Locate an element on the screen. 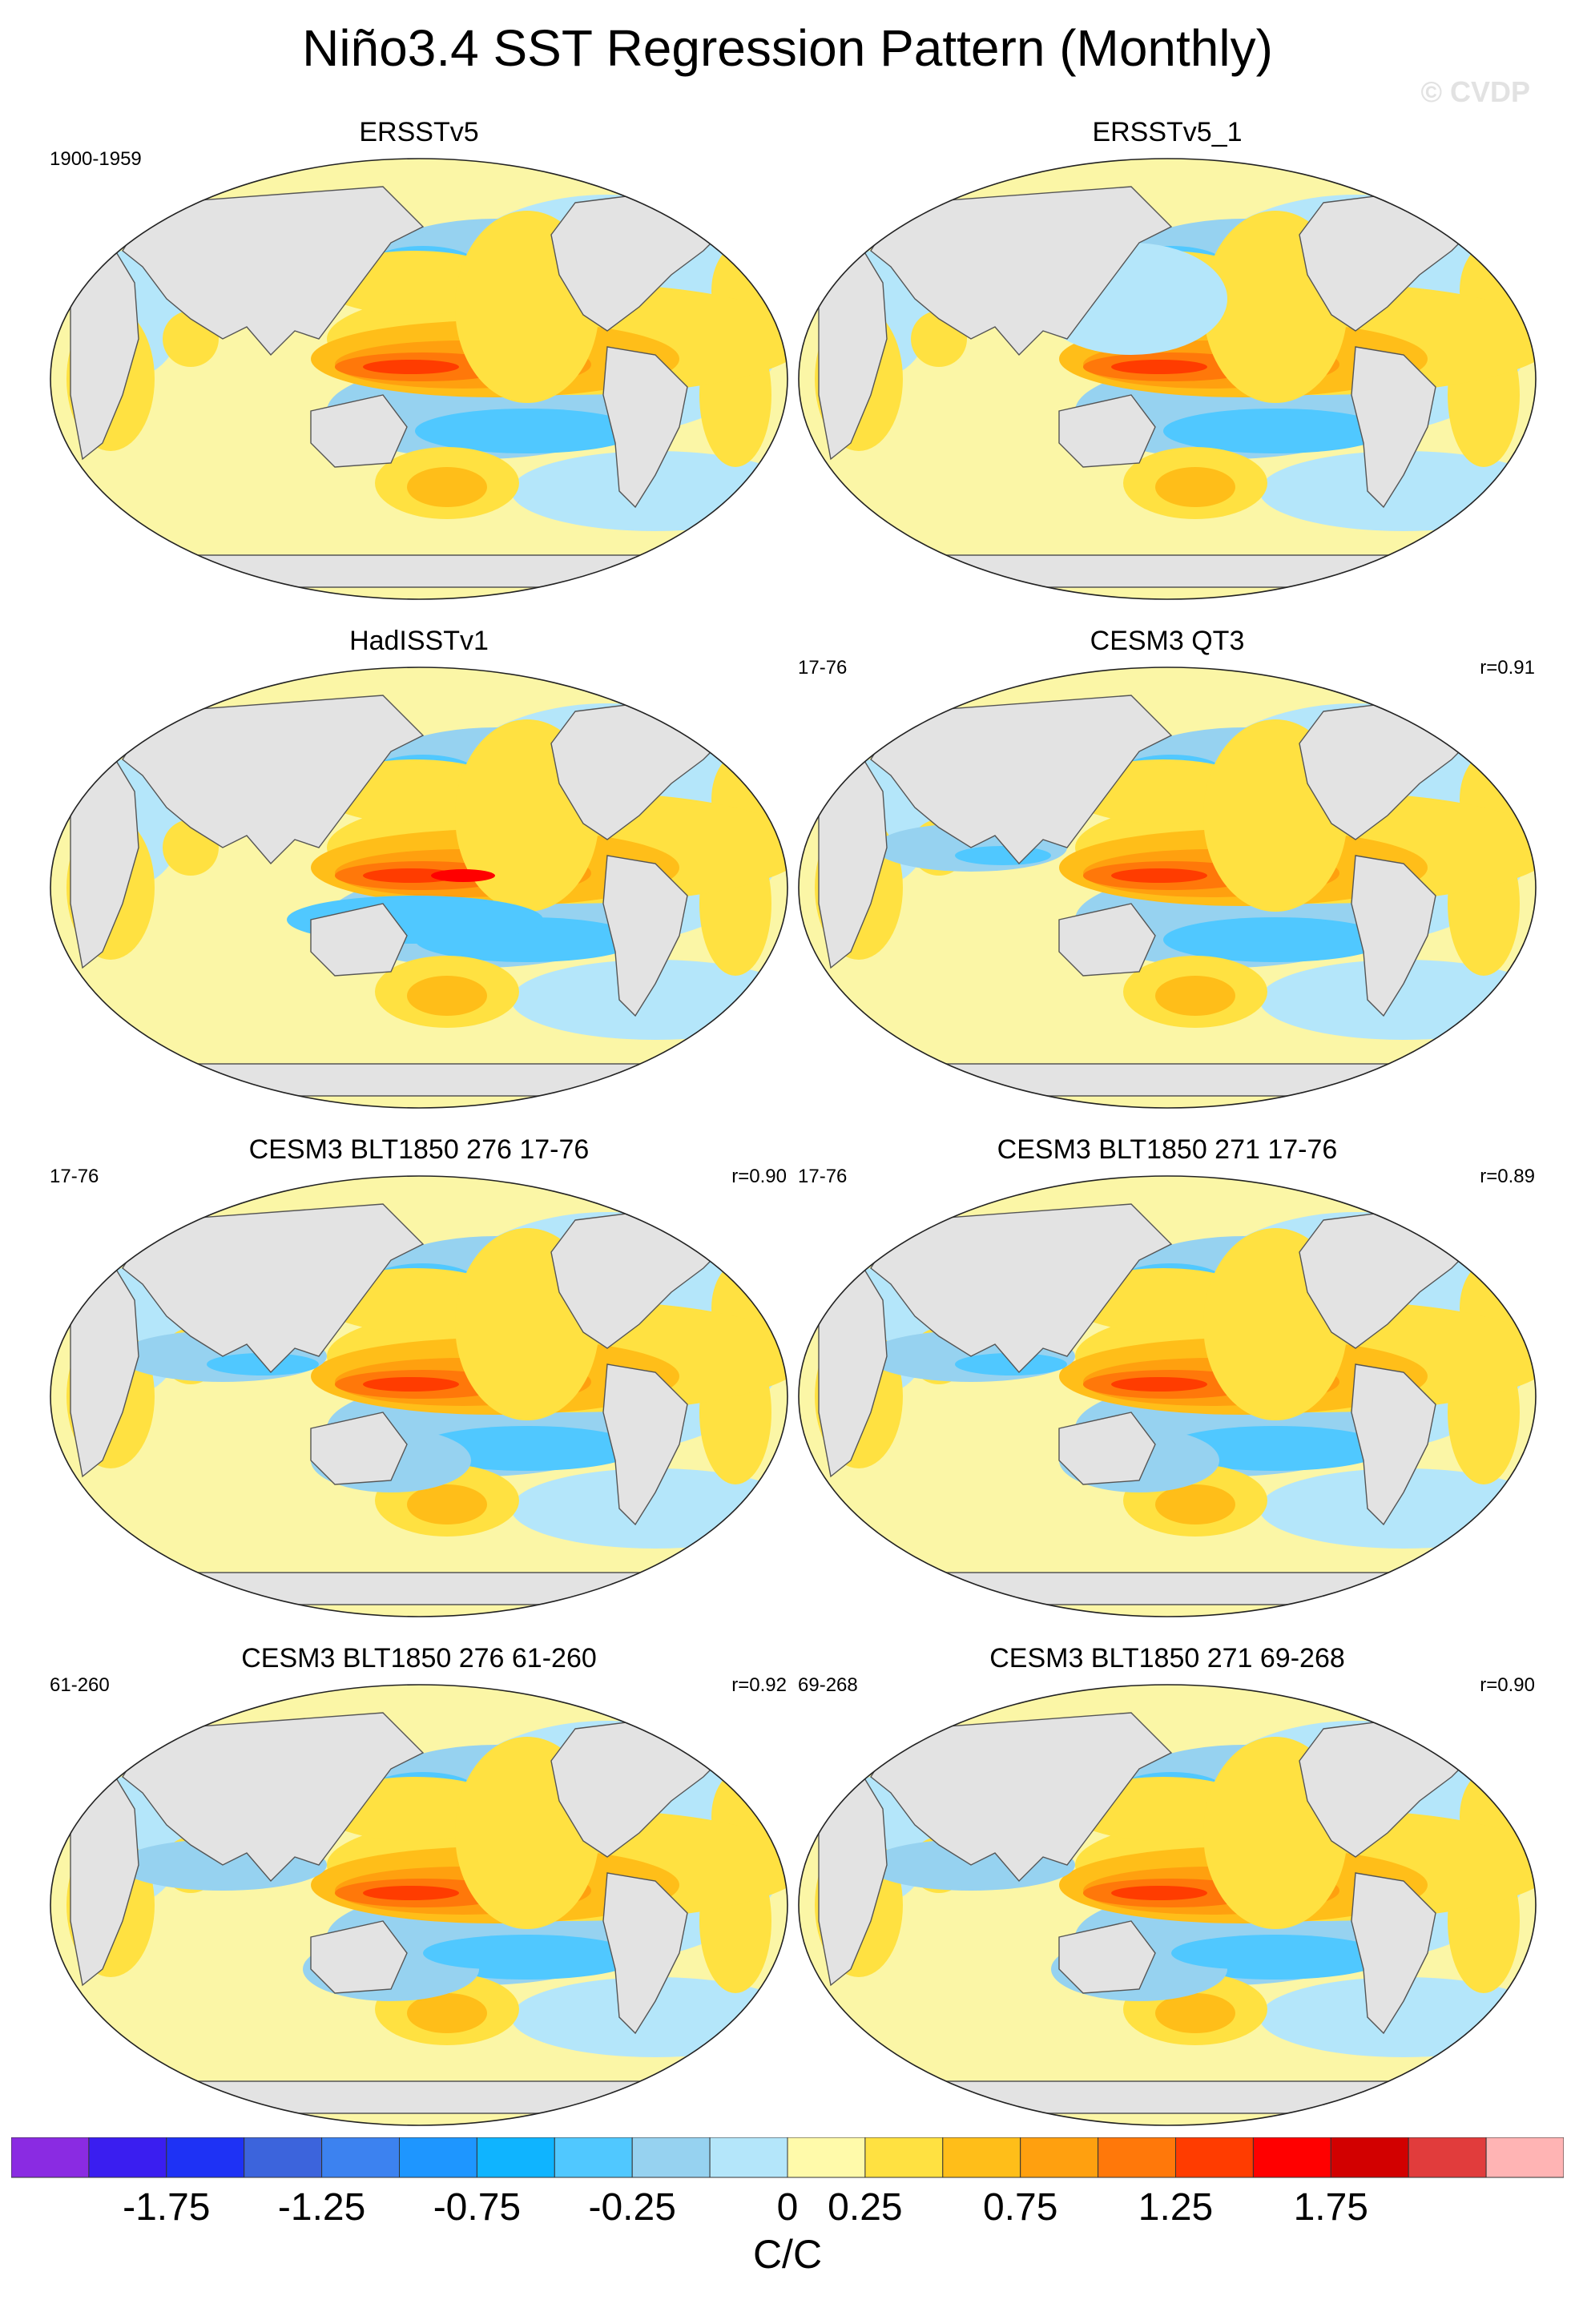  panel-right-label: r=0.90 is located at coordinates (1507, 1685).